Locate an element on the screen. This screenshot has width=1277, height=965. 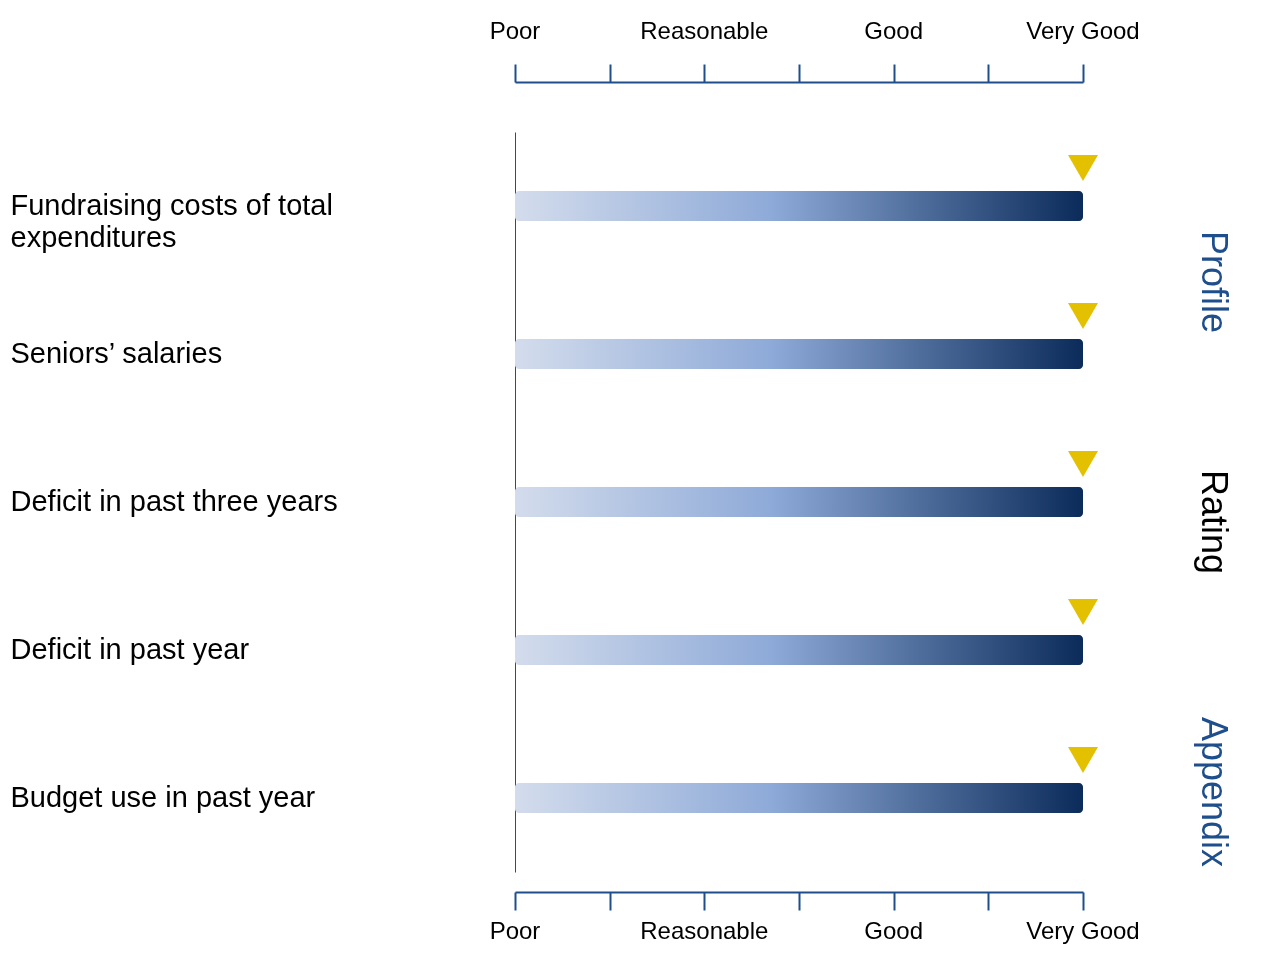
y-tick-label: Deficit in past three years is located at coordinates (174, 501).